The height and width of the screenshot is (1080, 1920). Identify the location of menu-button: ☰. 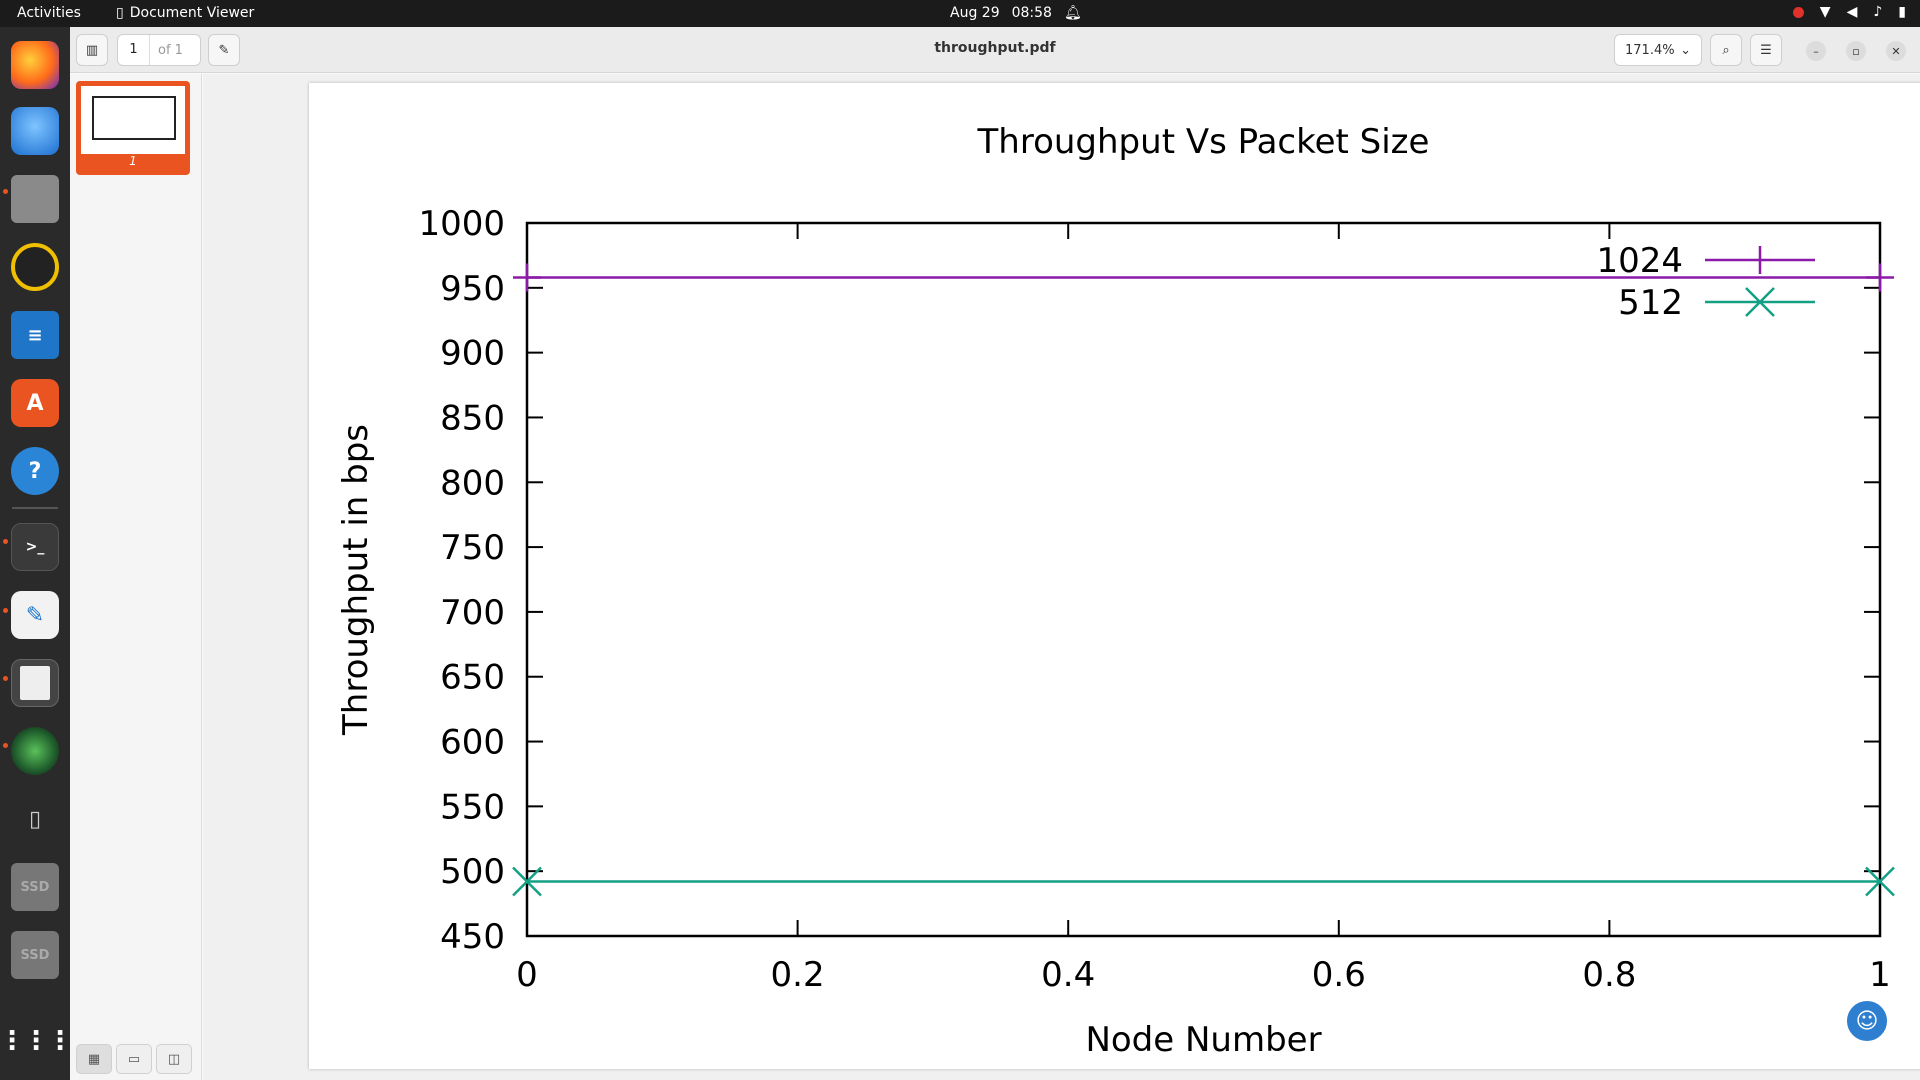
(1766, 50).